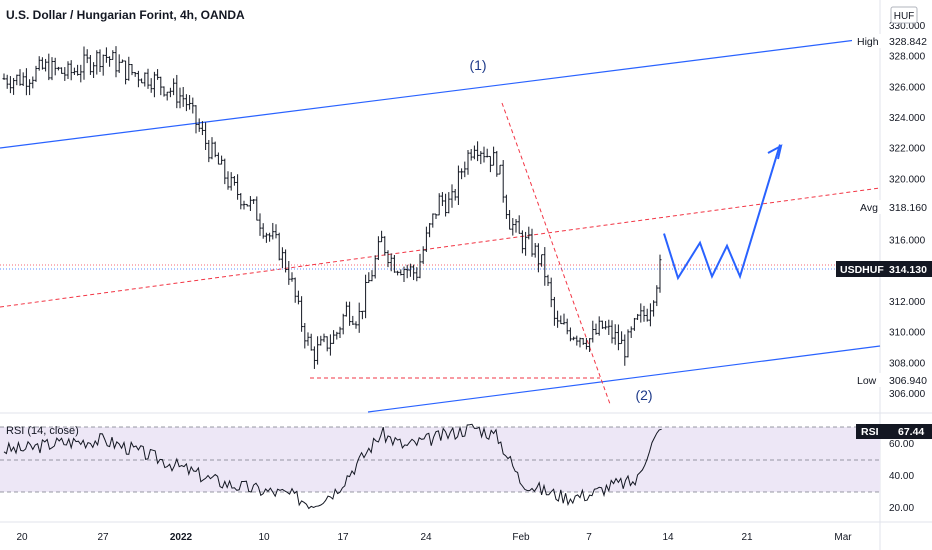 This screenshot has height=550, width=932. I want to click on rsi-tick-label: 20.00, so click(901, 508).